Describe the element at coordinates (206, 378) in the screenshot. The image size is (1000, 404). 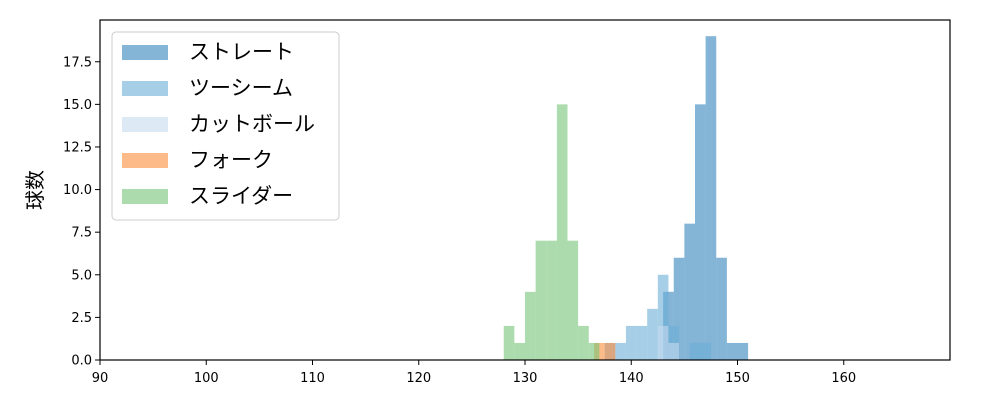
I see `x-tick-label: 100` at that location.